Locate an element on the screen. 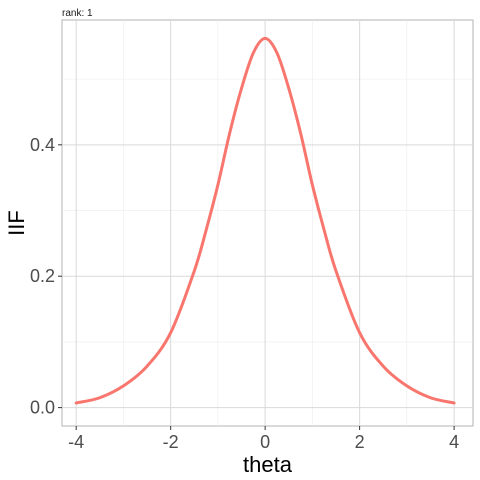  y-axis: 0.0 0.2 0.4 is located at coordinates (46, 276).